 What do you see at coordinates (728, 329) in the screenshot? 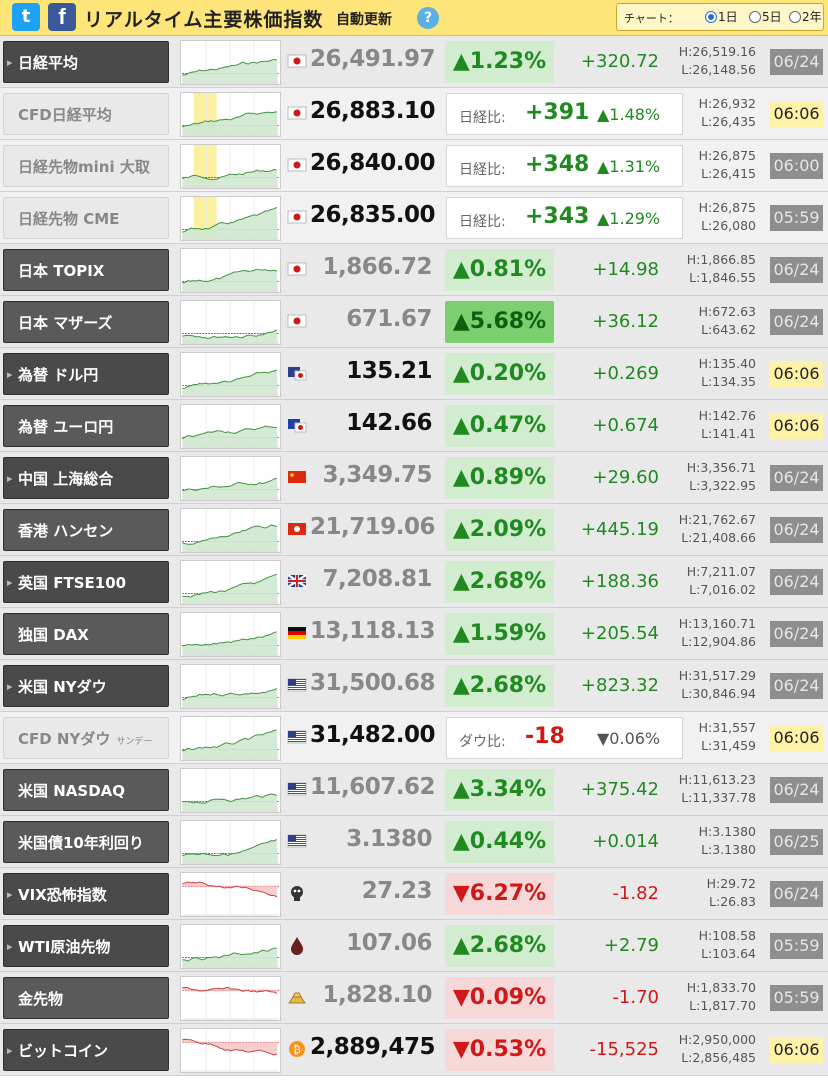
I see `low-value: L:643.62` at bounding box center [728, 329].